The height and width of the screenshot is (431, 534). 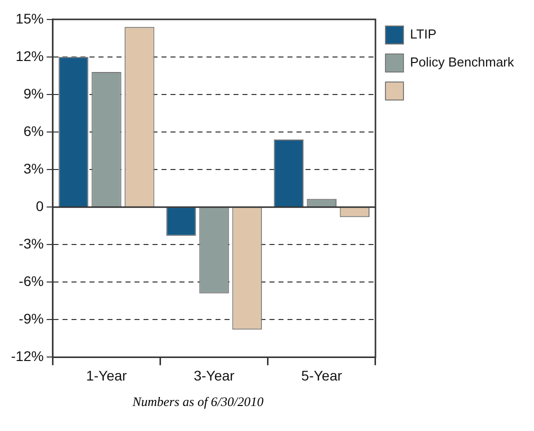 What do you see at coordinates (27, 356) in the screenshot?
I see `y-tick-label: -12%` at bounding box center [27, 356].